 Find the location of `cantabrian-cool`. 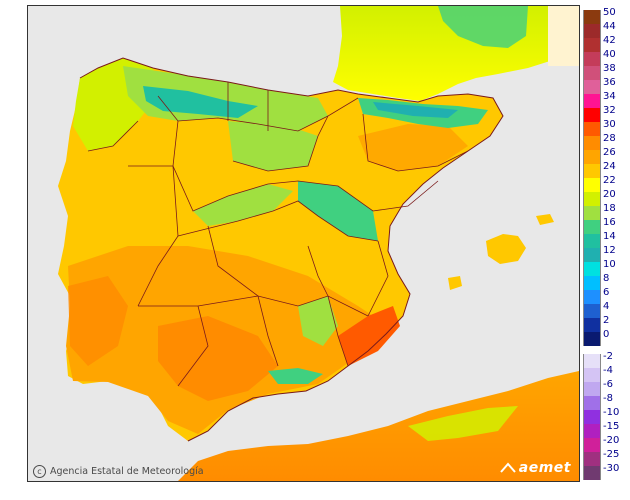

cantabrian-cool is located at coordinates (225, 98).